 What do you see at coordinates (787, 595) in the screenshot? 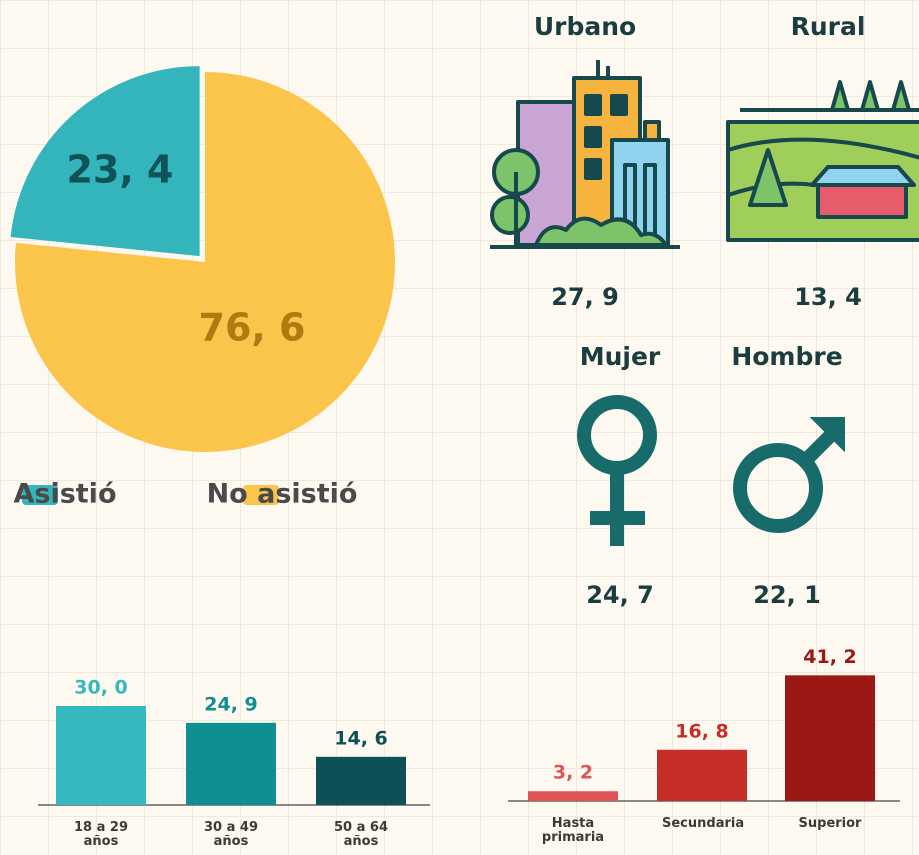
I see `icon-value: 22, 1` at bounding box center [787, 595].